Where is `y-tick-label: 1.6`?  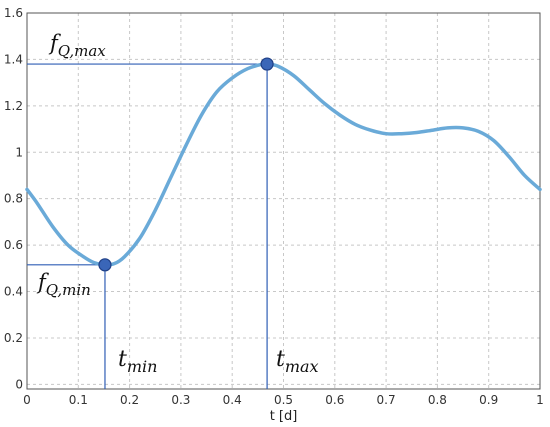 y-tick-label: 1.6 is located at coordinates (13, 13).